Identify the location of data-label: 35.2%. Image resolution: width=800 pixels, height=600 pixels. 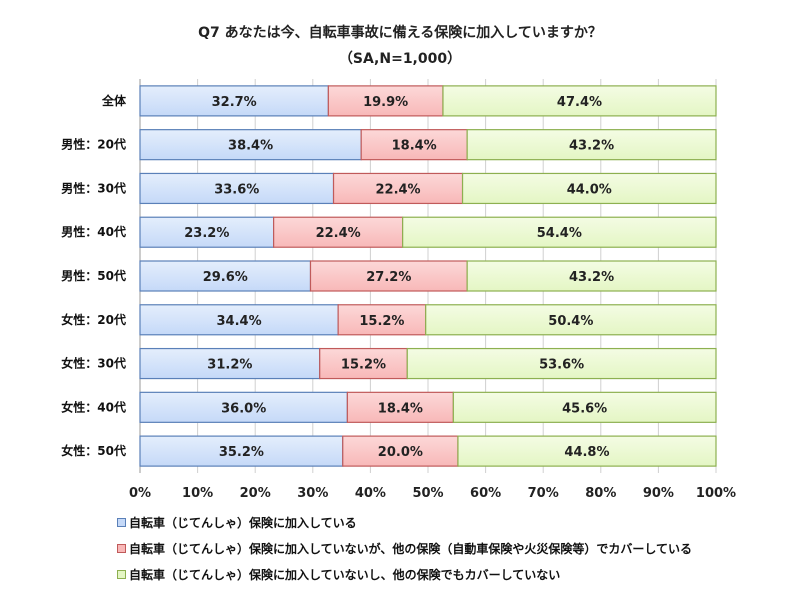
(241, 452).